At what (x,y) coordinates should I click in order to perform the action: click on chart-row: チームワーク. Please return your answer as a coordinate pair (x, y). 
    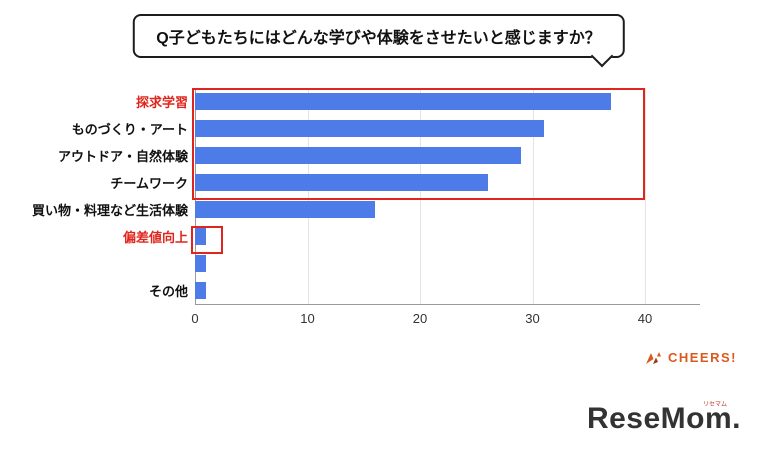
    Looking at the image, I should click on (378, 182).